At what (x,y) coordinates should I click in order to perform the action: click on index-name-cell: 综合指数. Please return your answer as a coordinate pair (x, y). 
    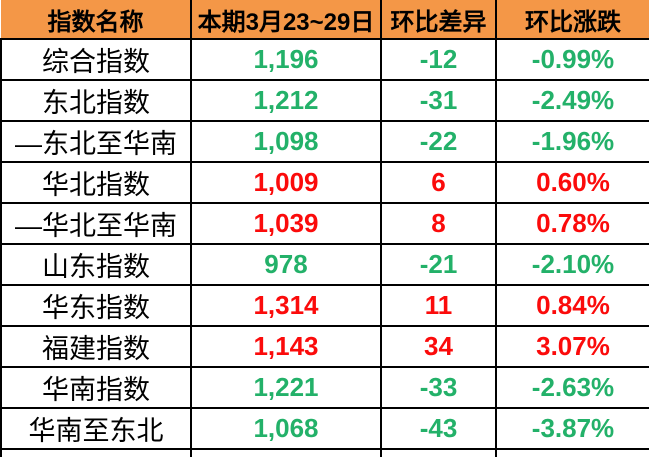
    Looking at the image, I should click on (96, 59).